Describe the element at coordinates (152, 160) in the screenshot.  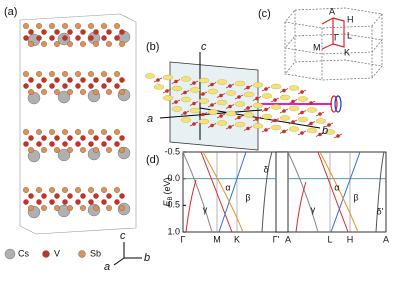
I see `panel-label: (d)` at that location.